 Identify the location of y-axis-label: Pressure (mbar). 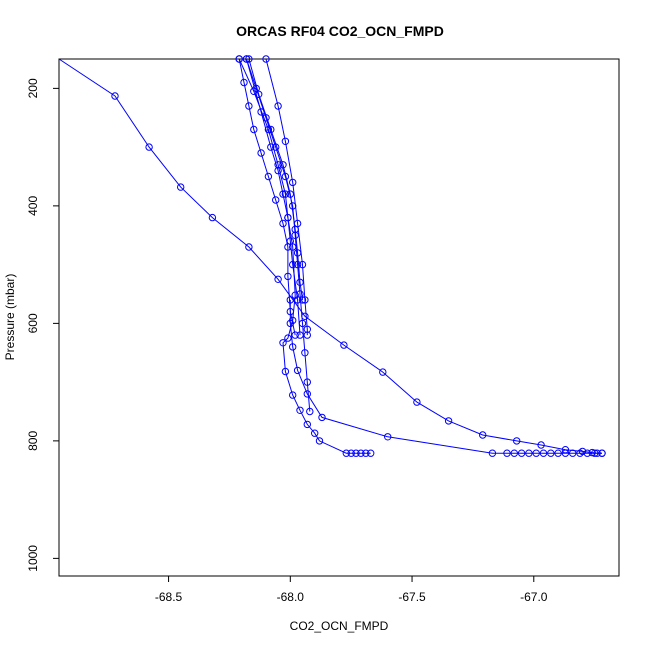
(10, 317).